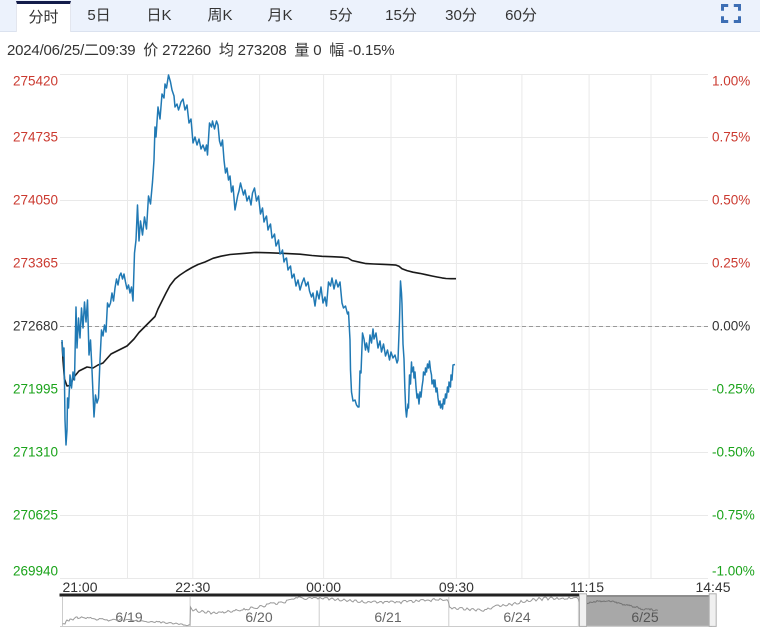 This screenshot has width=760, height=632. I want to click on svg-text: 6/25, so click(644, 617).